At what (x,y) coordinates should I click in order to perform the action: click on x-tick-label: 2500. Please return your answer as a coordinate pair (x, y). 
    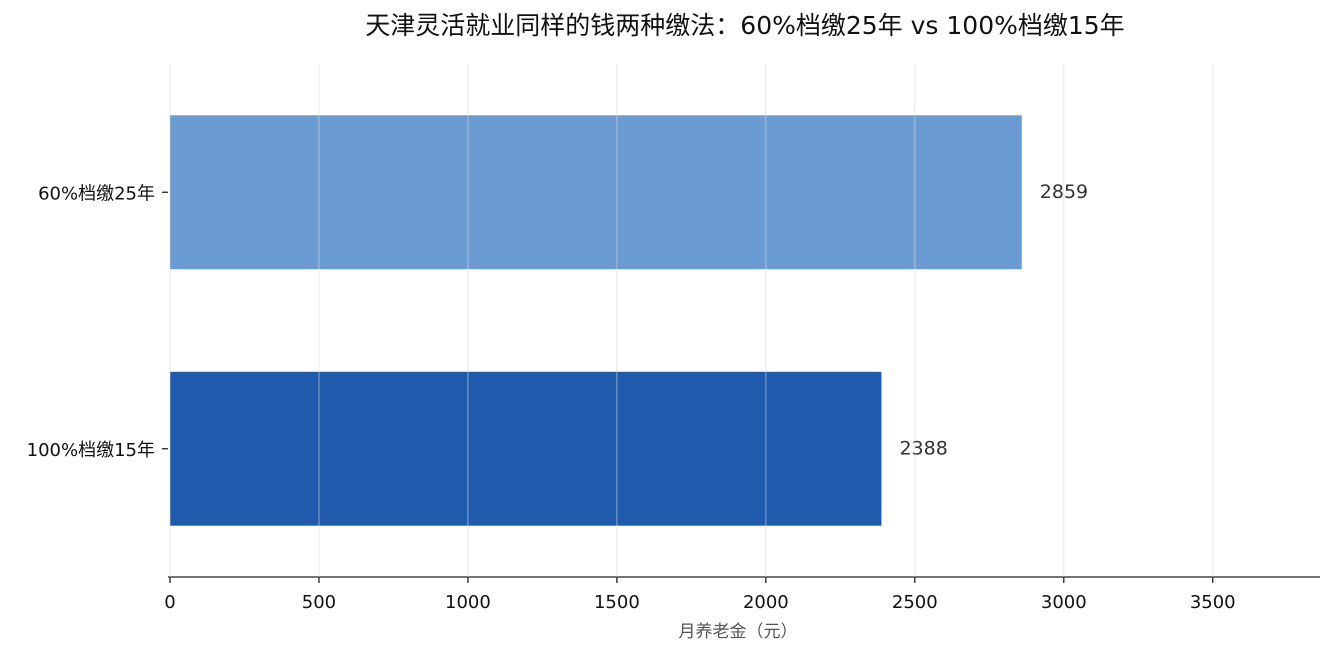
    Looking at the image, I should click on (915, 602).